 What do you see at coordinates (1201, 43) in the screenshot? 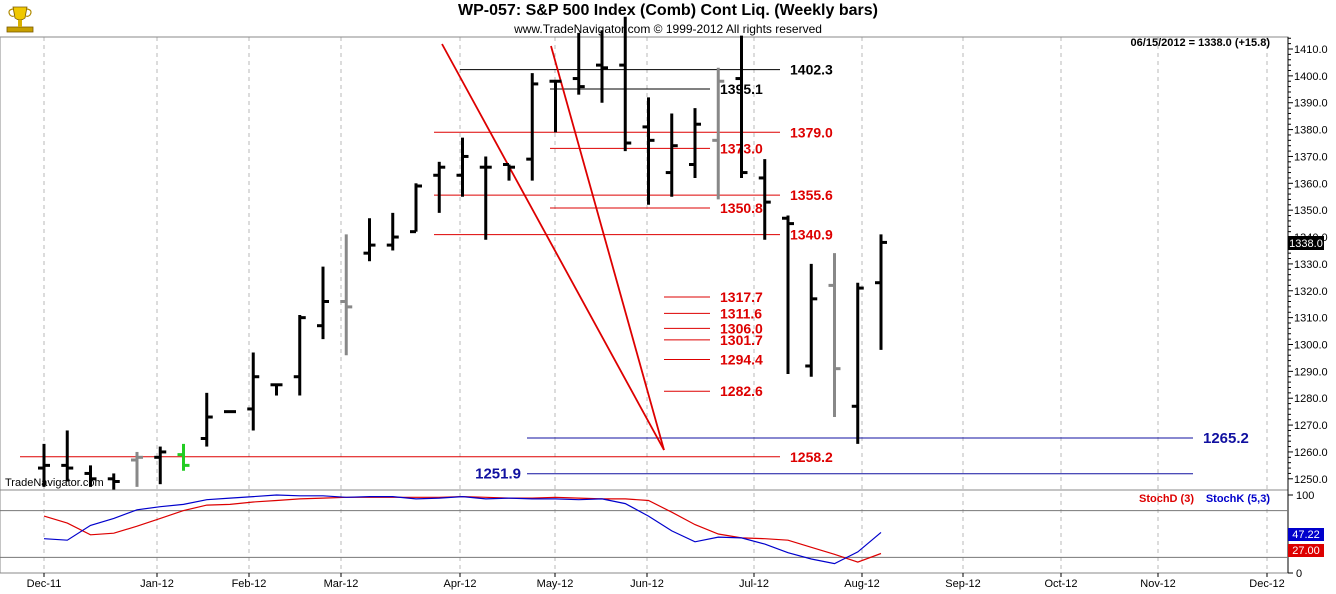
I see `last-price-info: 06/15/2012 = 1338.0 (+15.8)` at bounding box center [1201, 43].